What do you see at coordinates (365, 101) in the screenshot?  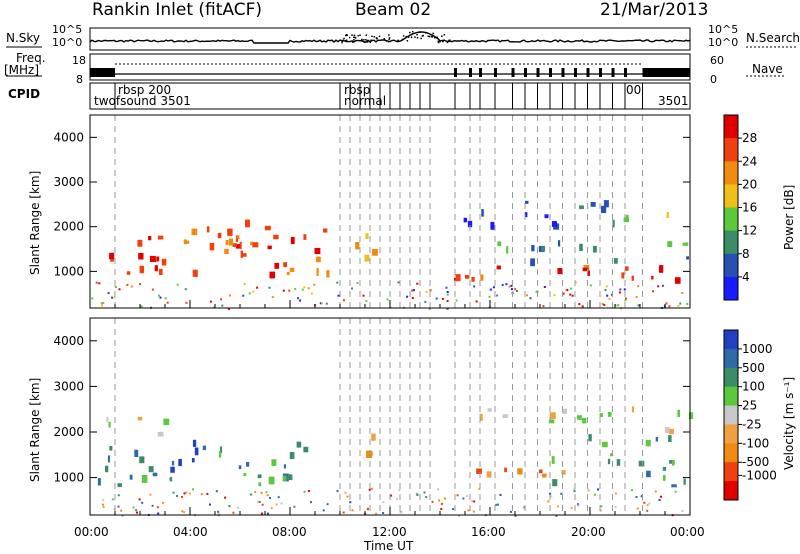 I see `cpid-mid-lower: normal` at bounding box center [365, 101].